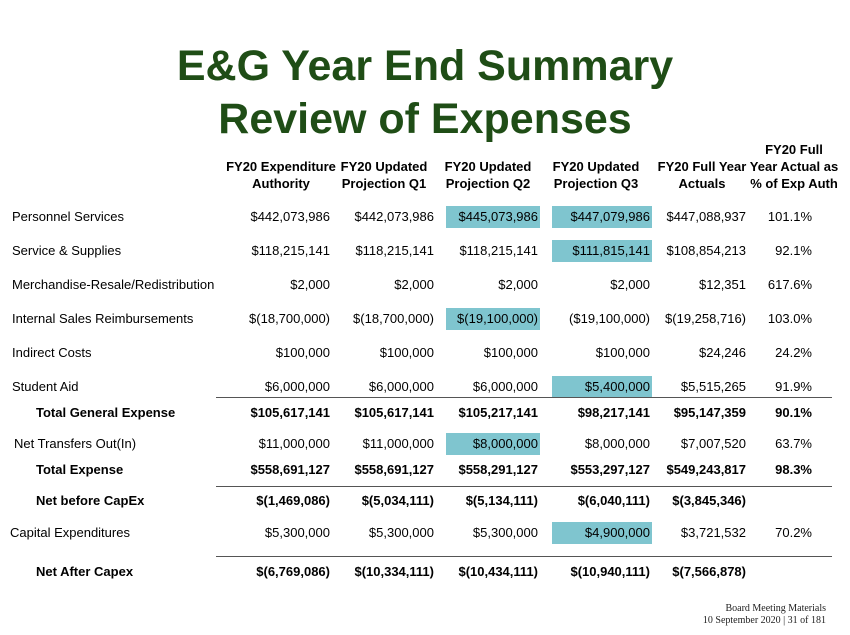  I want to click on table-cell: $108,854,213, so click(706, 250).